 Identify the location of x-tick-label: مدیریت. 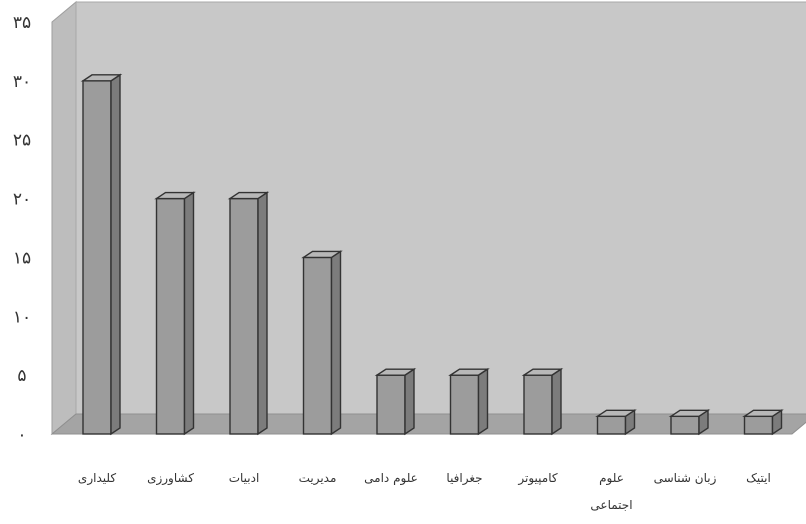
(318, 478).